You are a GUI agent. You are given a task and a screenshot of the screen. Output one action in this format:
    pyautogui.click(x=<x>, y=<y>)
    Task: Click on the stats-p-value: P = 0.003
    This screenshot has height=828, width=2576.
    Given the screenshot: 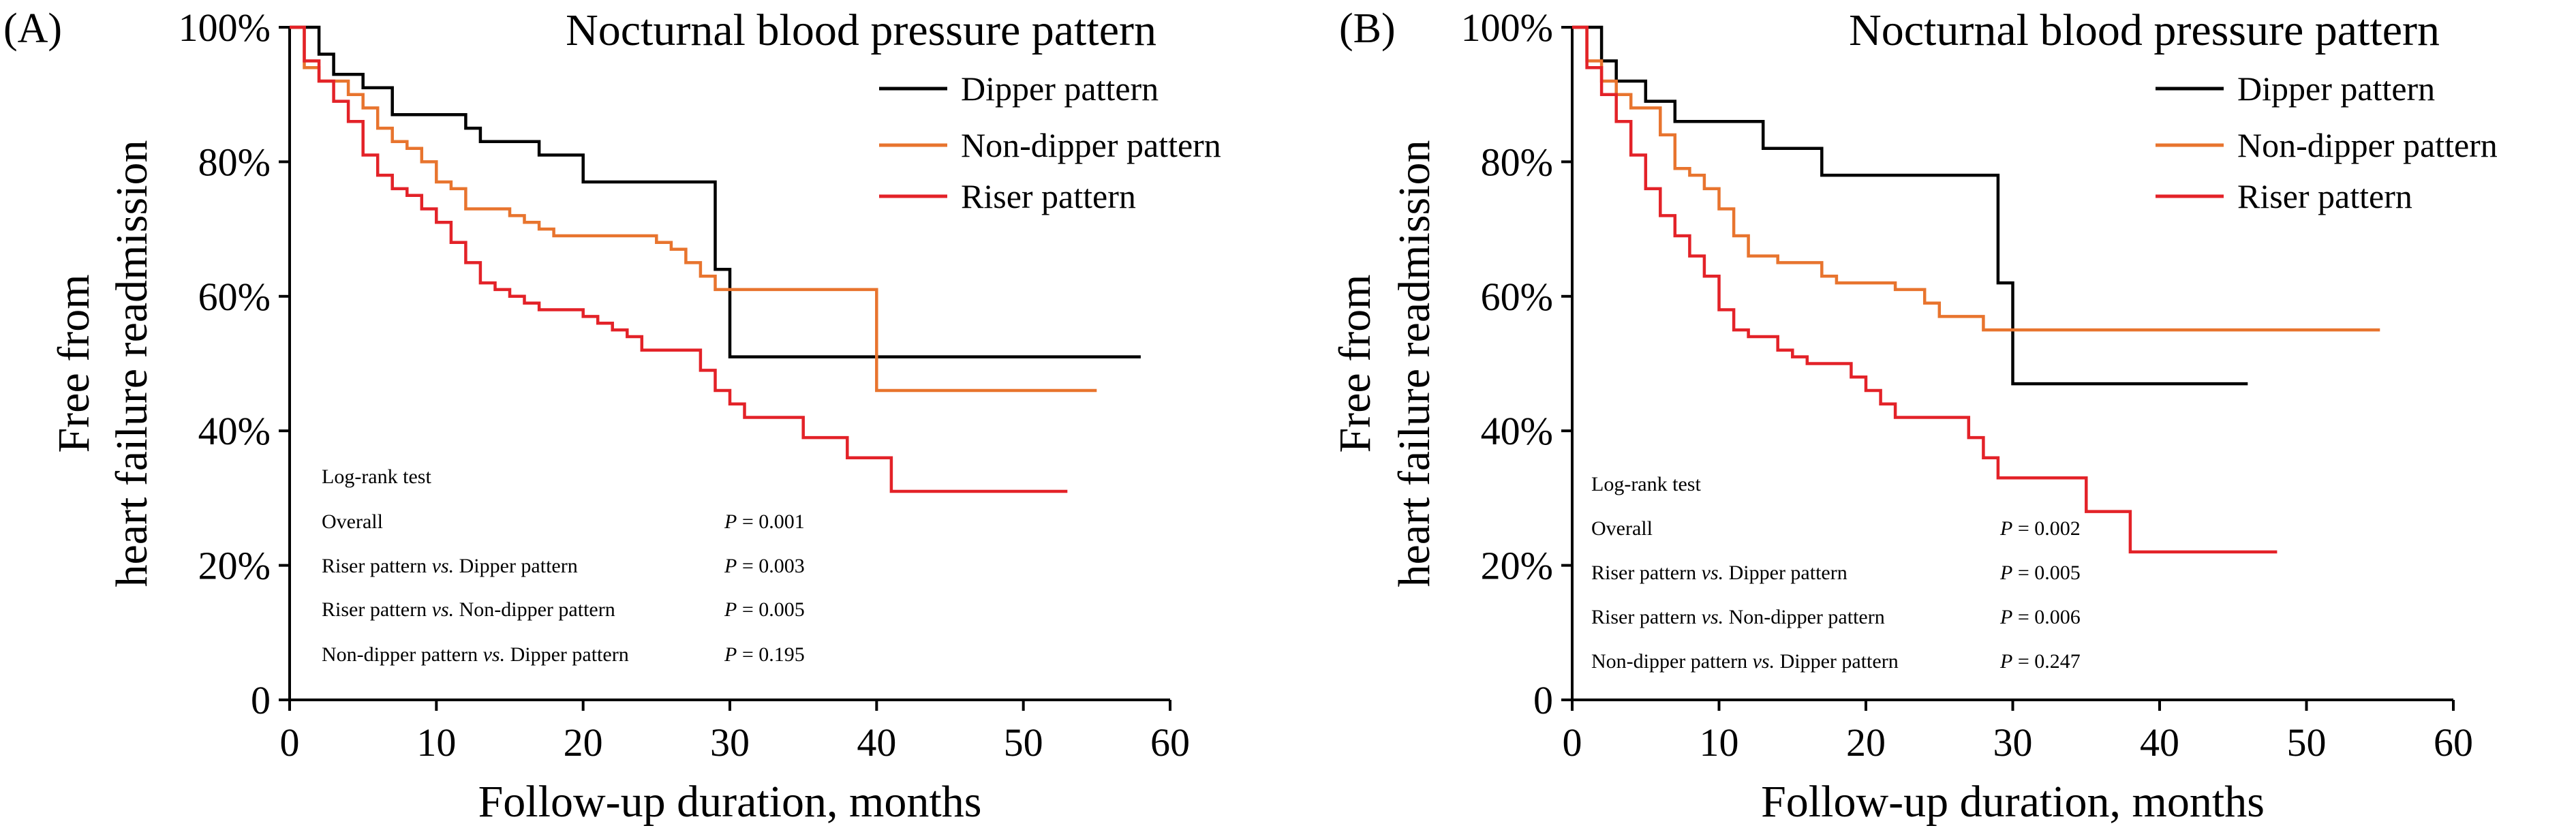 What is the action you would take?
    pyautogui.click(x=764, y=566)
    